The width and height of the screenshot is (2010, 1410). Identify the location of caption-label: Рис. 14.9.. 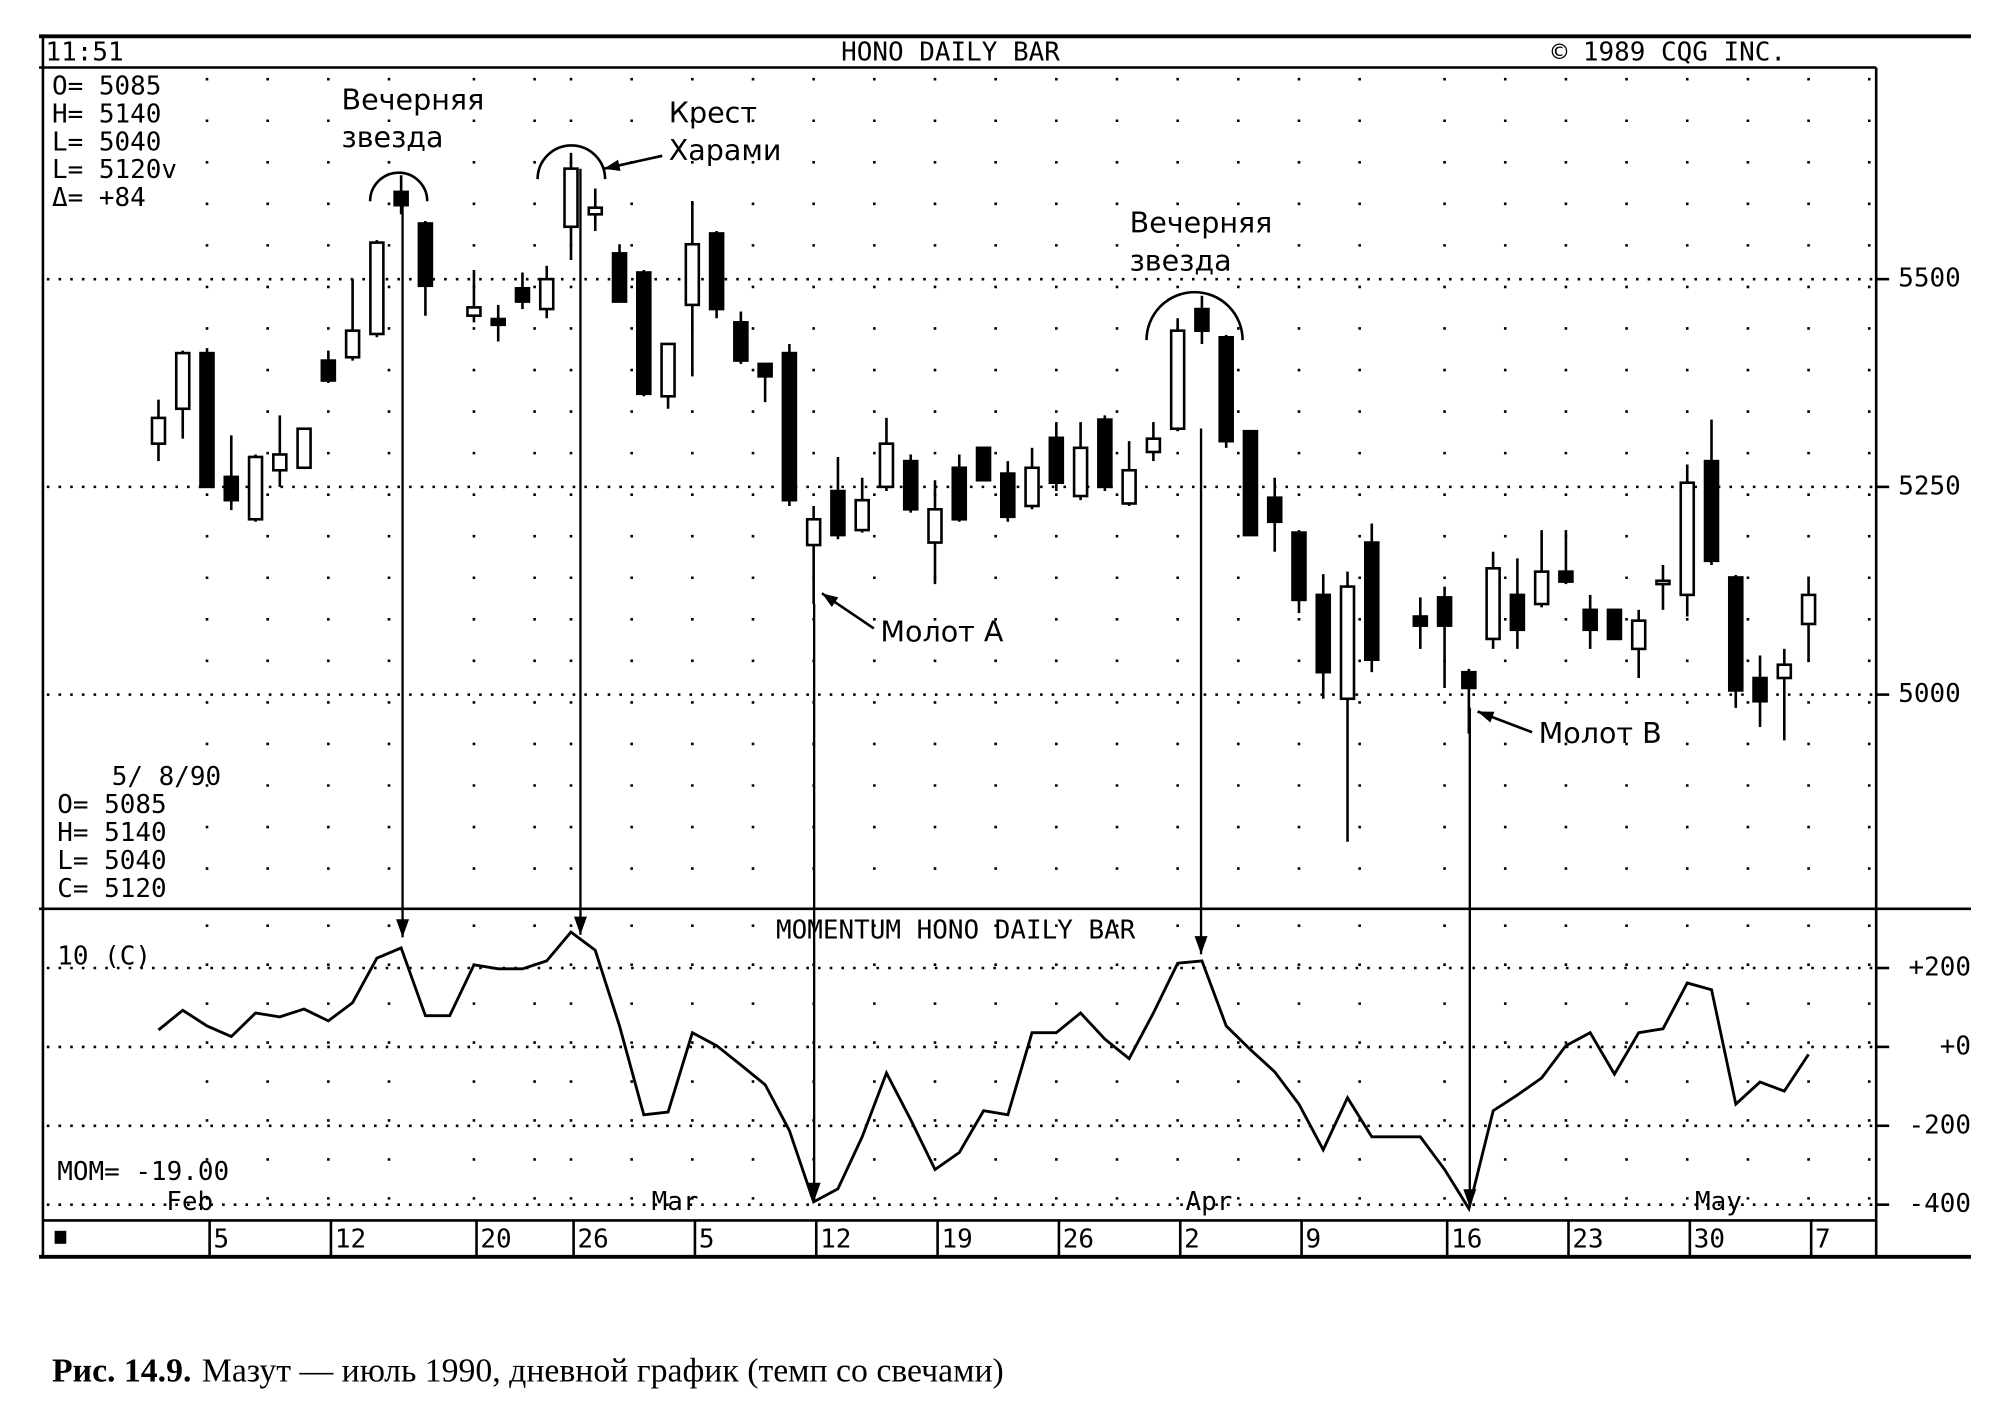
(121, 1370).